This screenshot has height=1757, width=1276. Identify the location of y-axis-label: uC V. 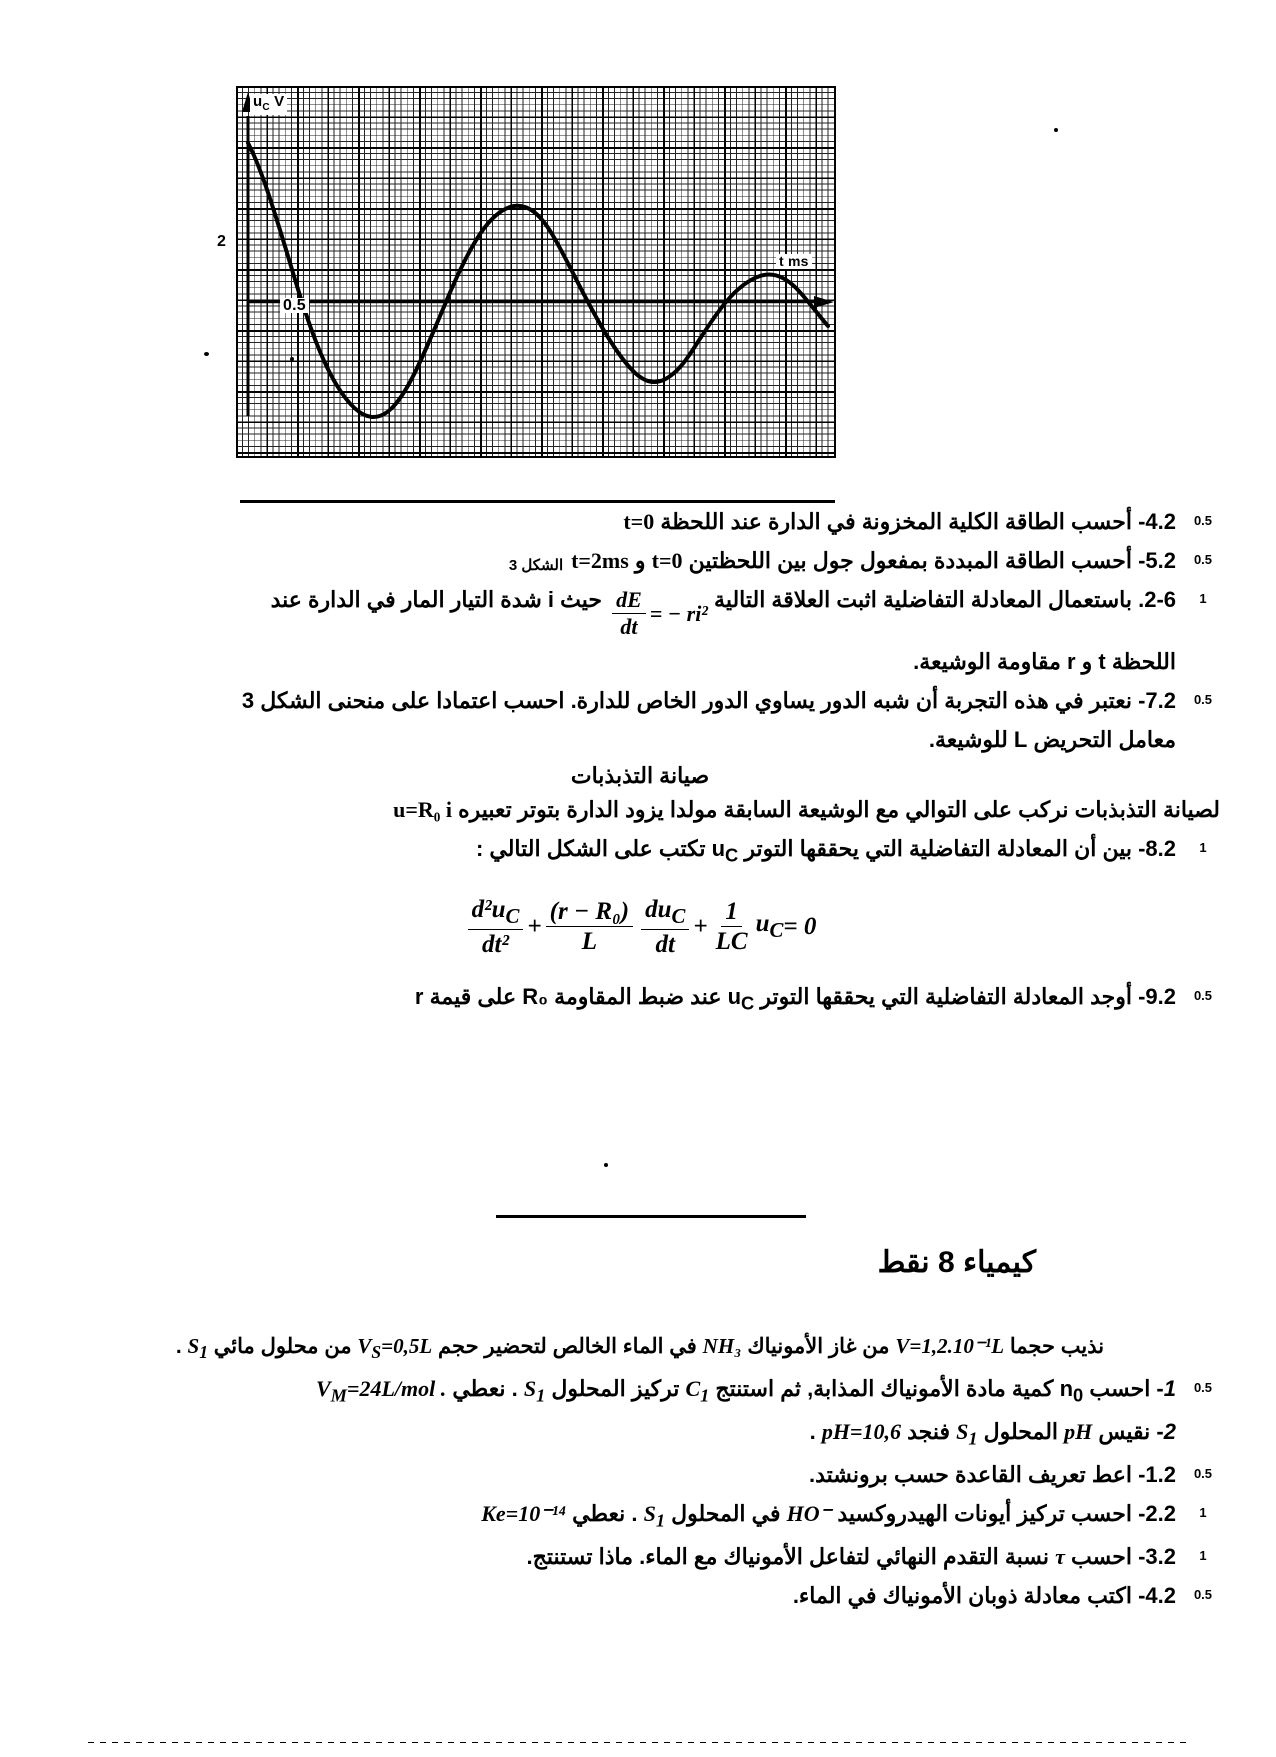
(269, 104).